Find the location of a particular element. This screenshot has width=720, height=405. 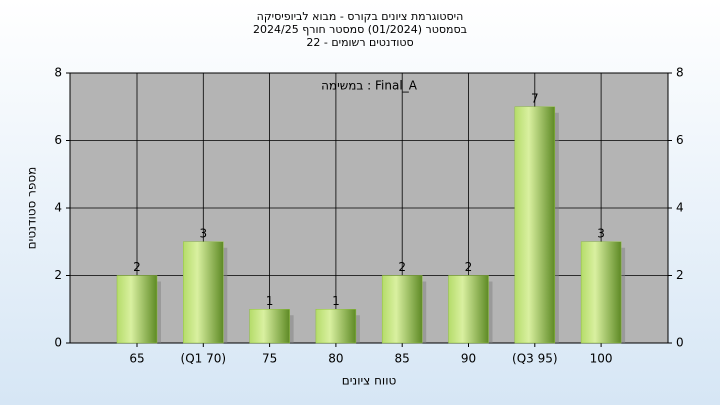

chart-title: היסטוגרמת ציונים בקורס - מבוא לביופיסיקה is located at coordinates (360, 16).